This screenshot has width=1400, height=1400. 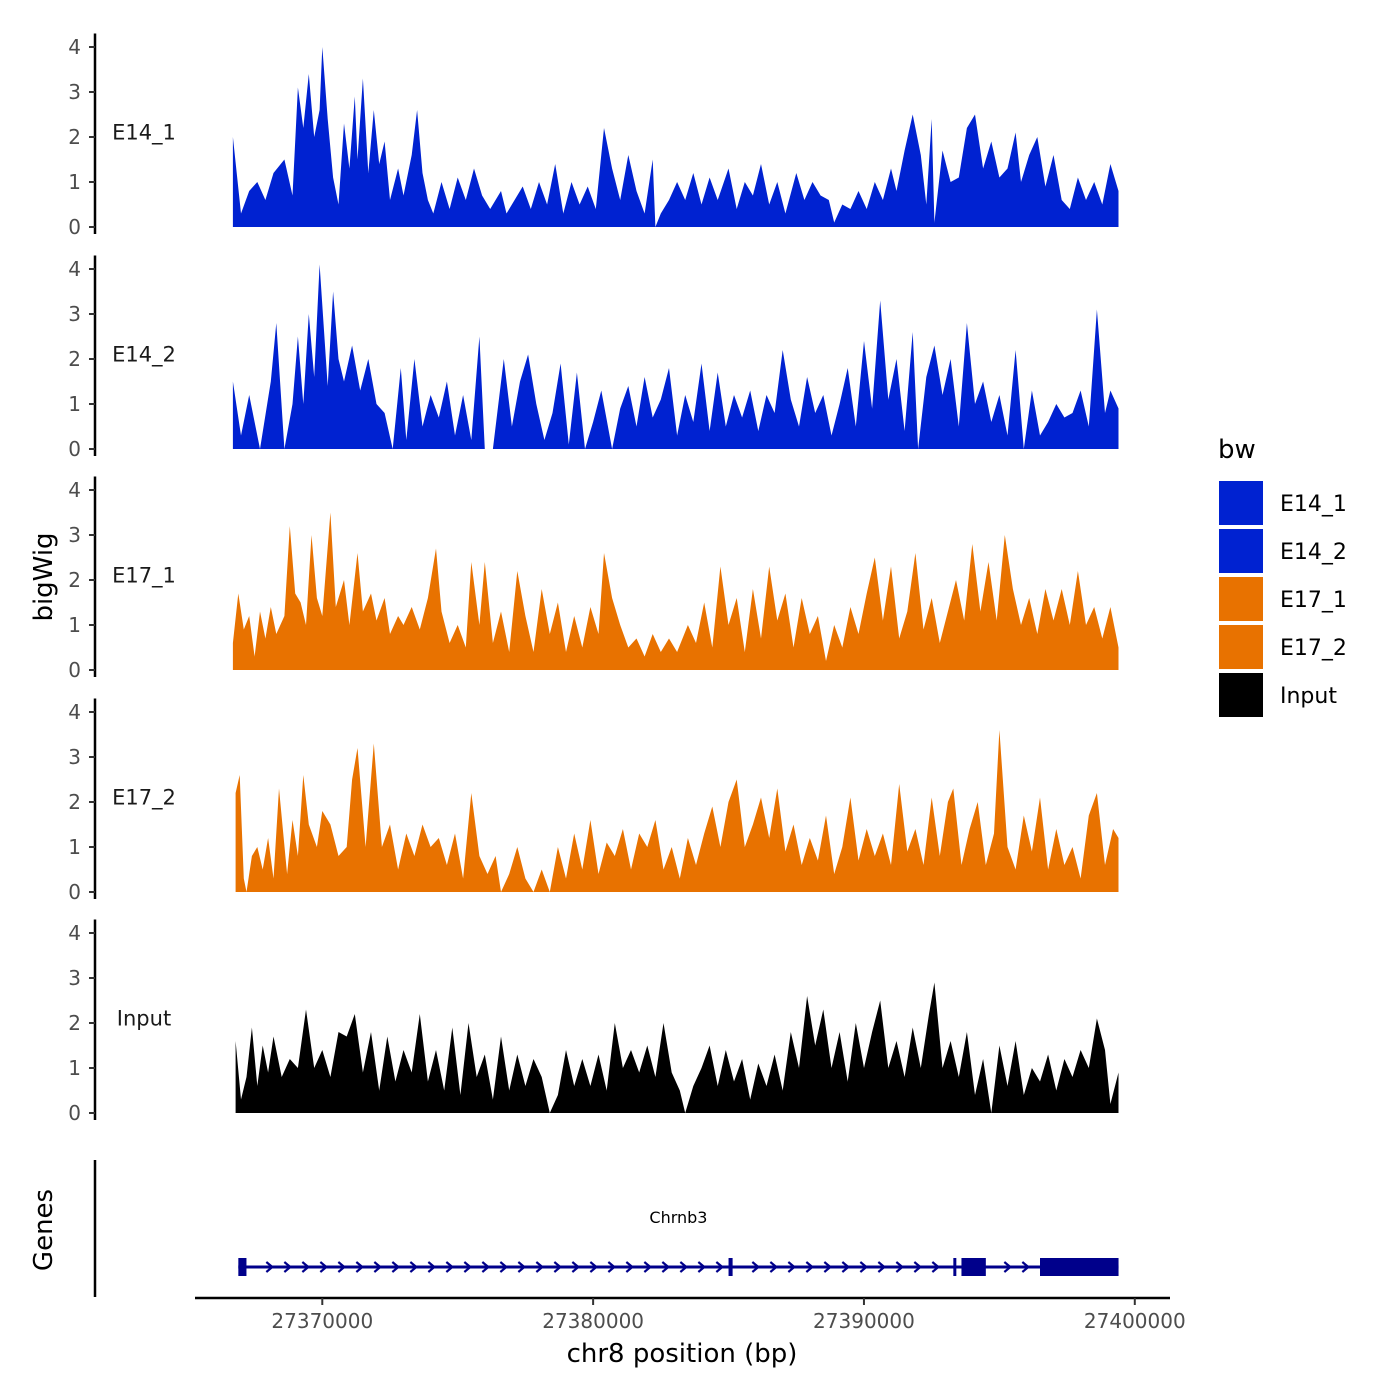 I want to click on legend-item: E17_1, so click(x=1282, y=599).